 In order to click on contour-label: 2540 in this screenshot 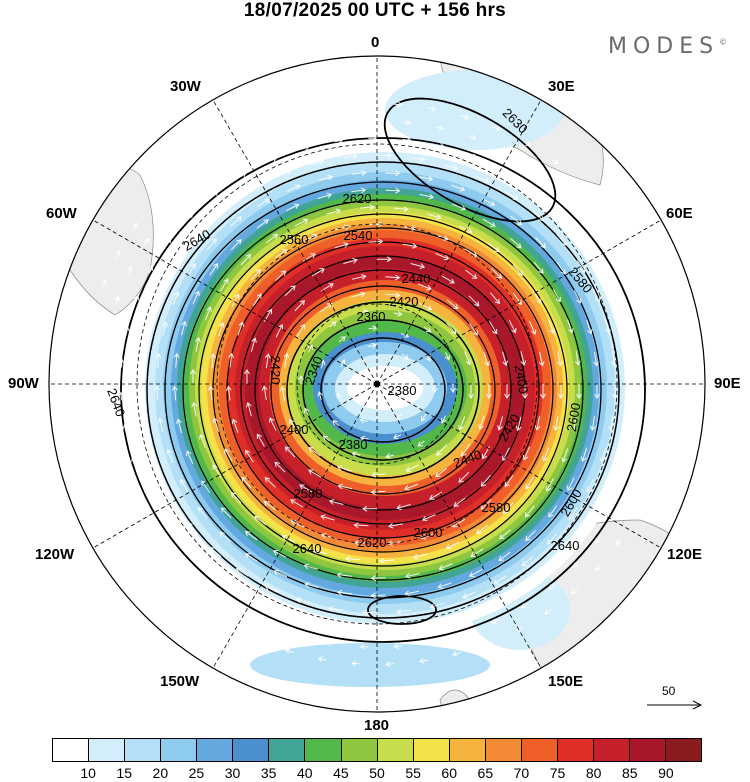, I will do `click(358, 235)`.